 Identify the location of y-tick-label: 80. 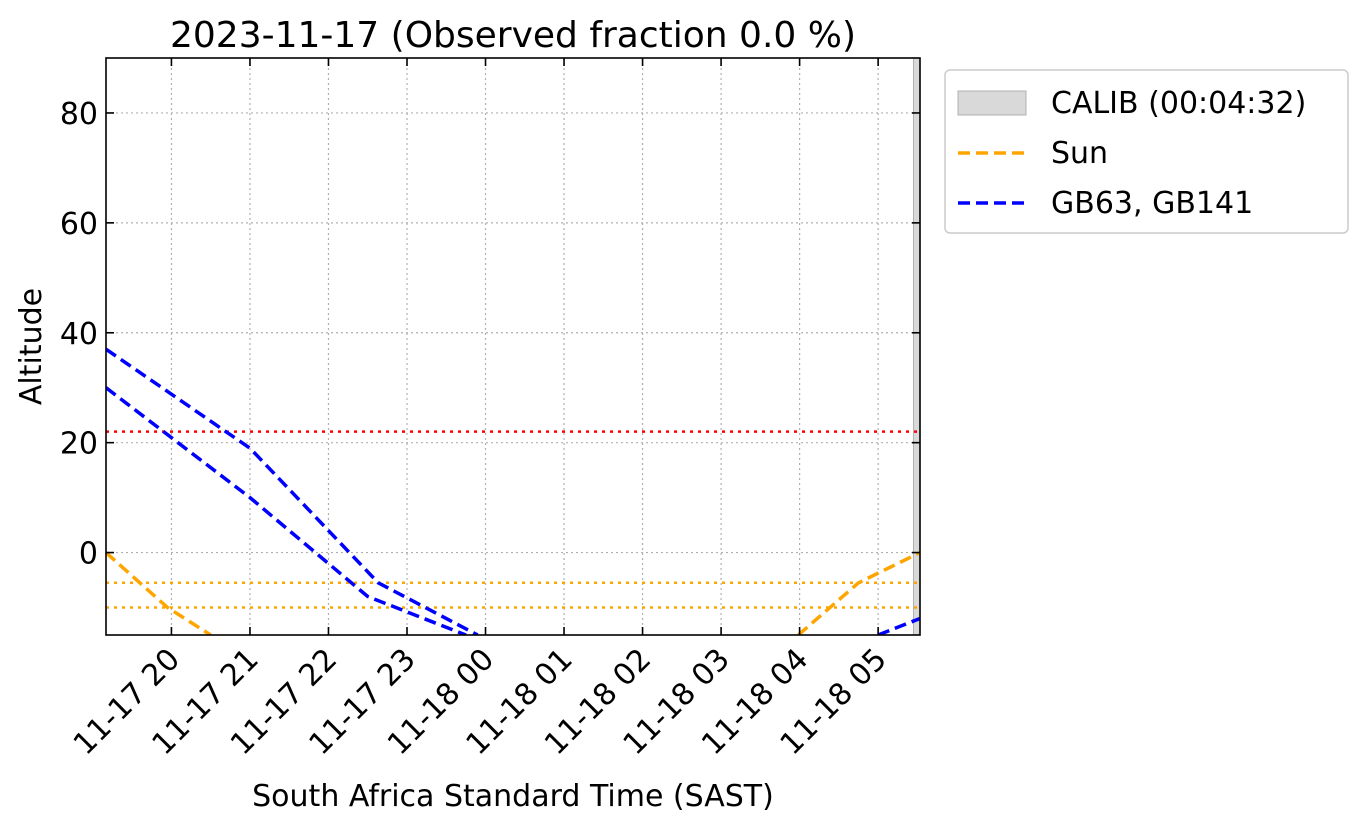
(79, 114).